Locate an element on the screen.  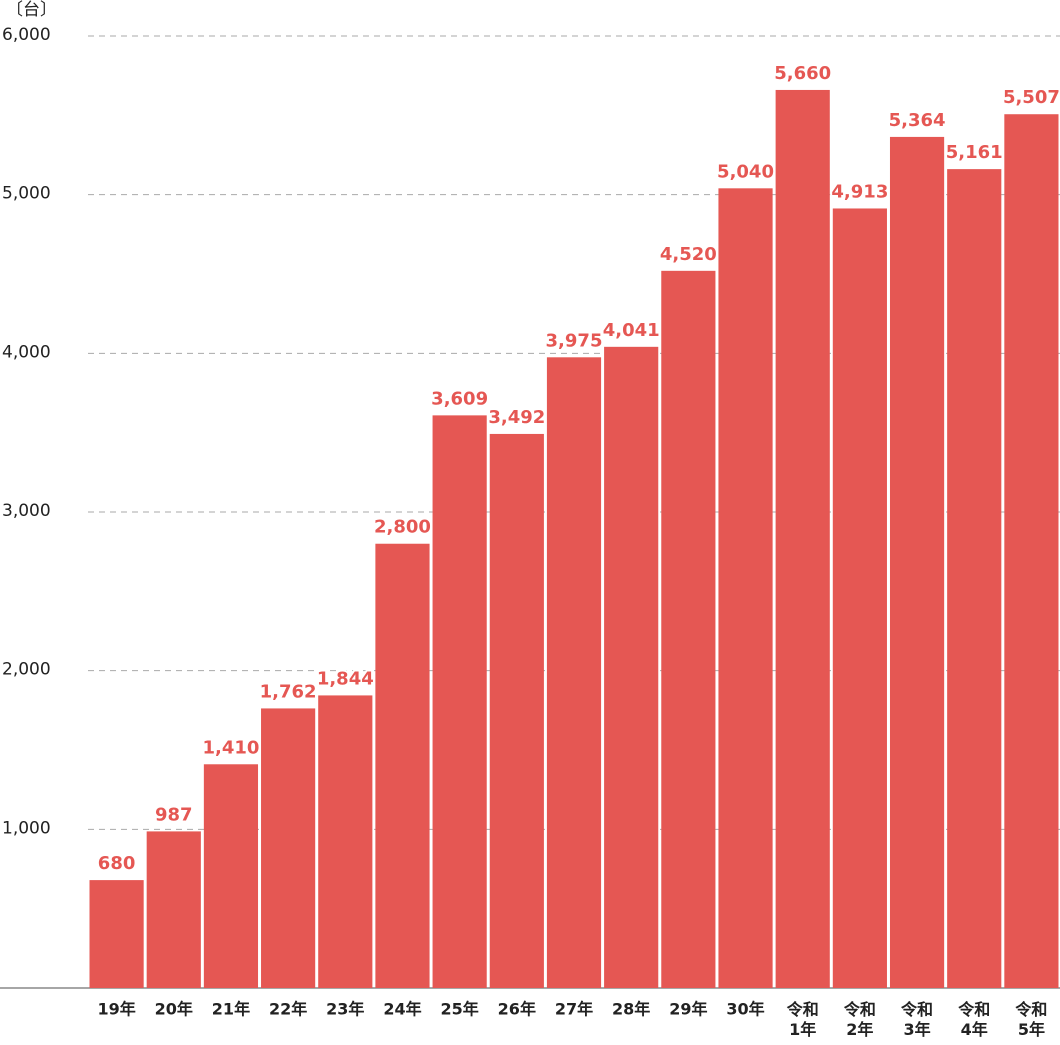
y-tick-label: 4,000 is located at coordinates (26, 352).